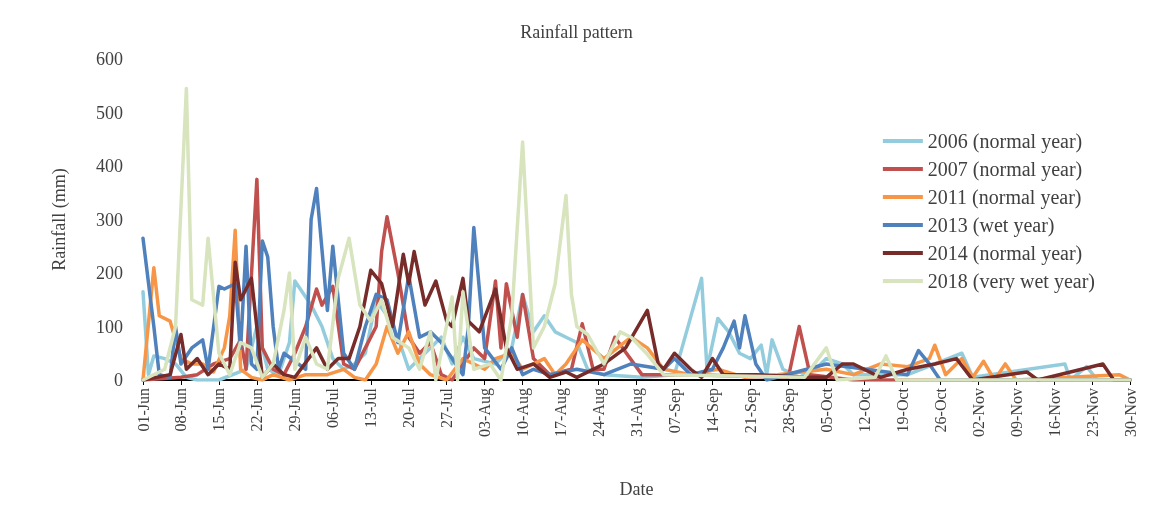 This screenshot has height=511, width=1153. What do you see at coordinates (1005, 253) in the screenshot?
I see `legend-label: 2014 (normal year)` at bounding box center [1005, 253].